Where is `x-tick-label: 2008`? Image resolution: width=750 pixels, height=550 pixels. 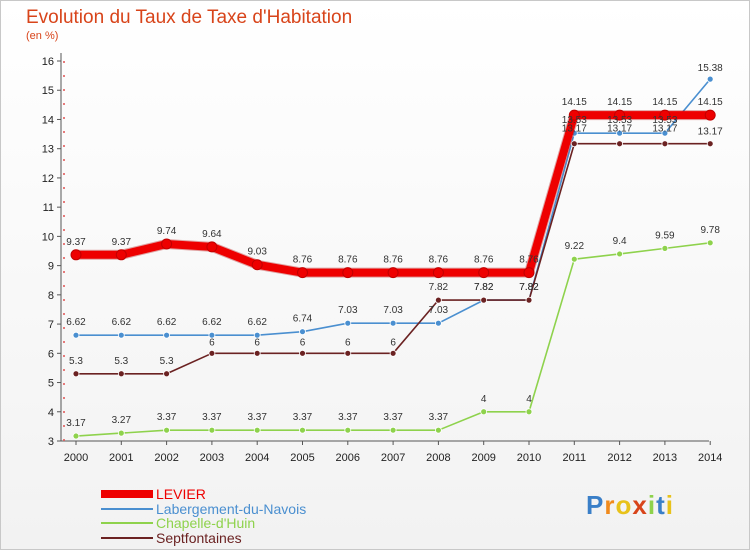 x-tick-label: 2008 is located at coordinates (438, 458).